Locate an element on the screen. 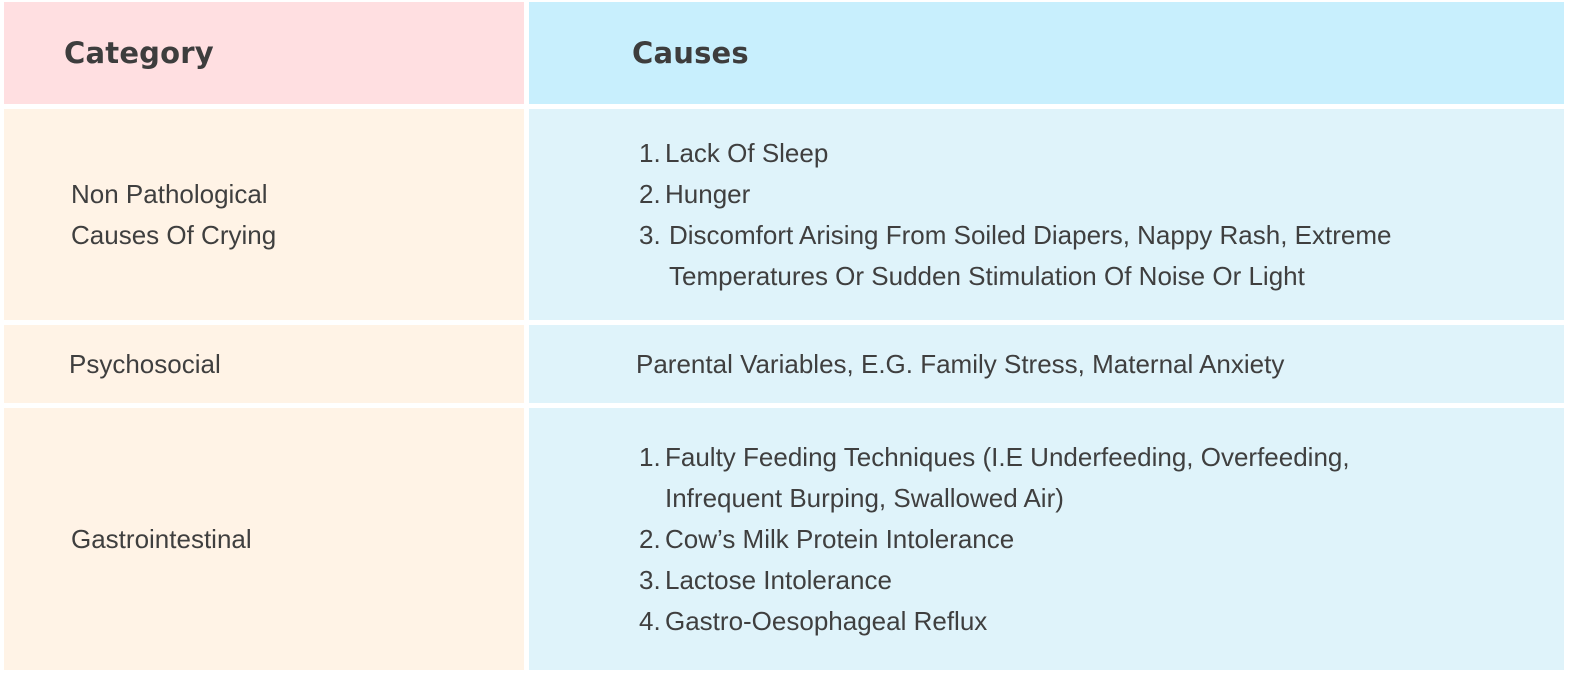 The width and height of the screenshot is (1588, 680). list-item: 4. Gastro-Oesophageal Reflux is located at coordinates (1101, 621).